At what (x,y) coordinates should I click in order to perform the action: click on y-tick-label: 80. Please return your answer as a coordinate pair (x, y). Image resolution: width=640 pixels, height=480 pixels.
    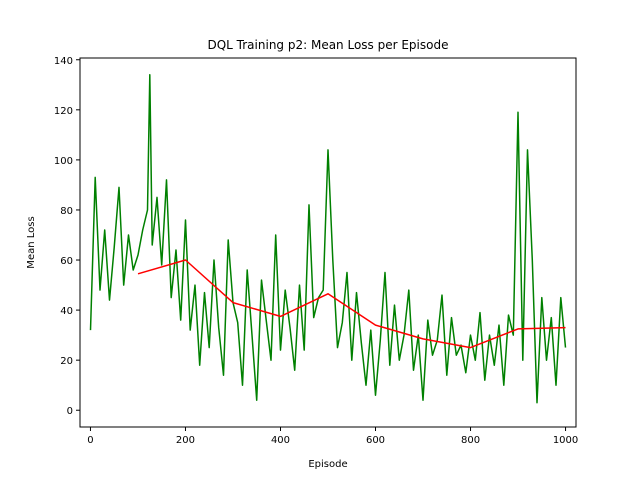
    Looking at the image, I should click on (66, 211).